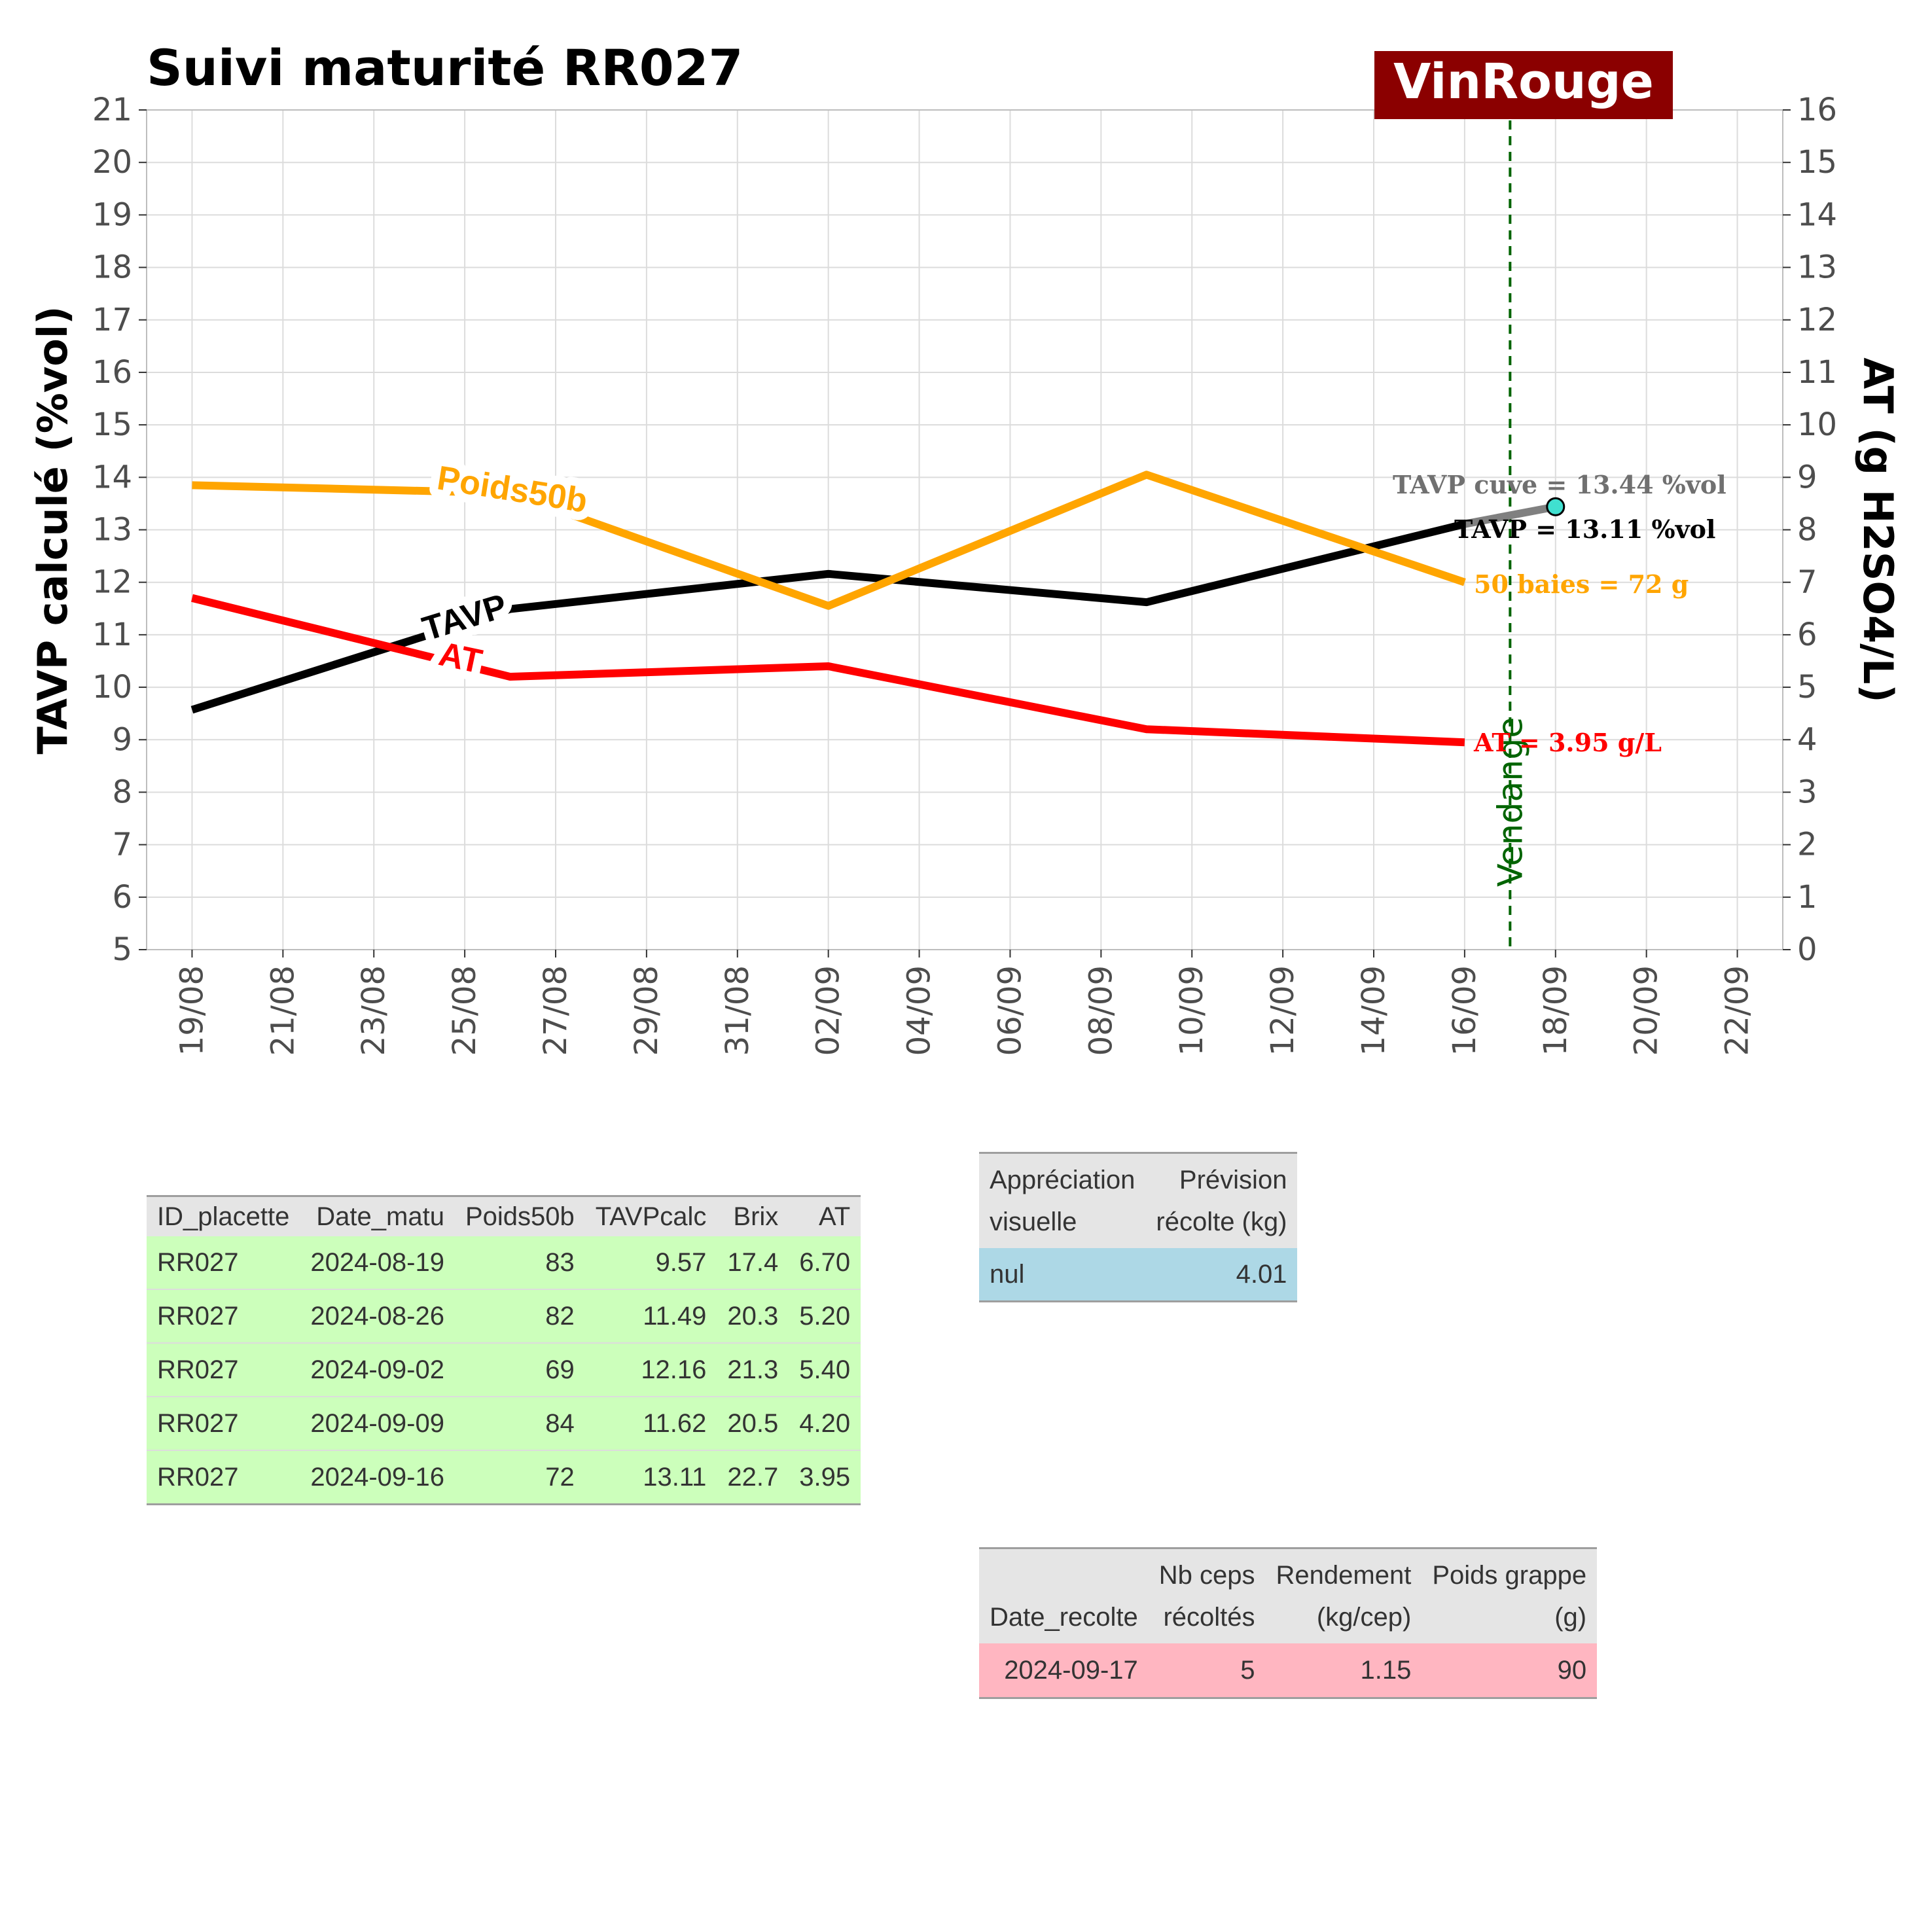 Image resolution: width=1932 pixels, height=1932 pixels. What do you see at coordinates (519, 1215) in the screenshot?
I see `column-header: Poids50b` at bounding box center [519, 1215].